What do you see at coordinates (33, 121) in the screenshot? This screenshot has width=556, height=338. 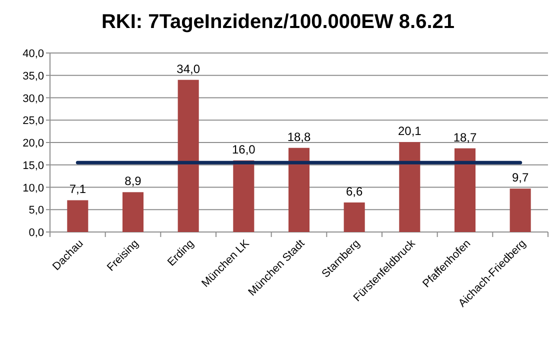 I see `y-tick-label: 25,0` at bounding box center [33, 121].